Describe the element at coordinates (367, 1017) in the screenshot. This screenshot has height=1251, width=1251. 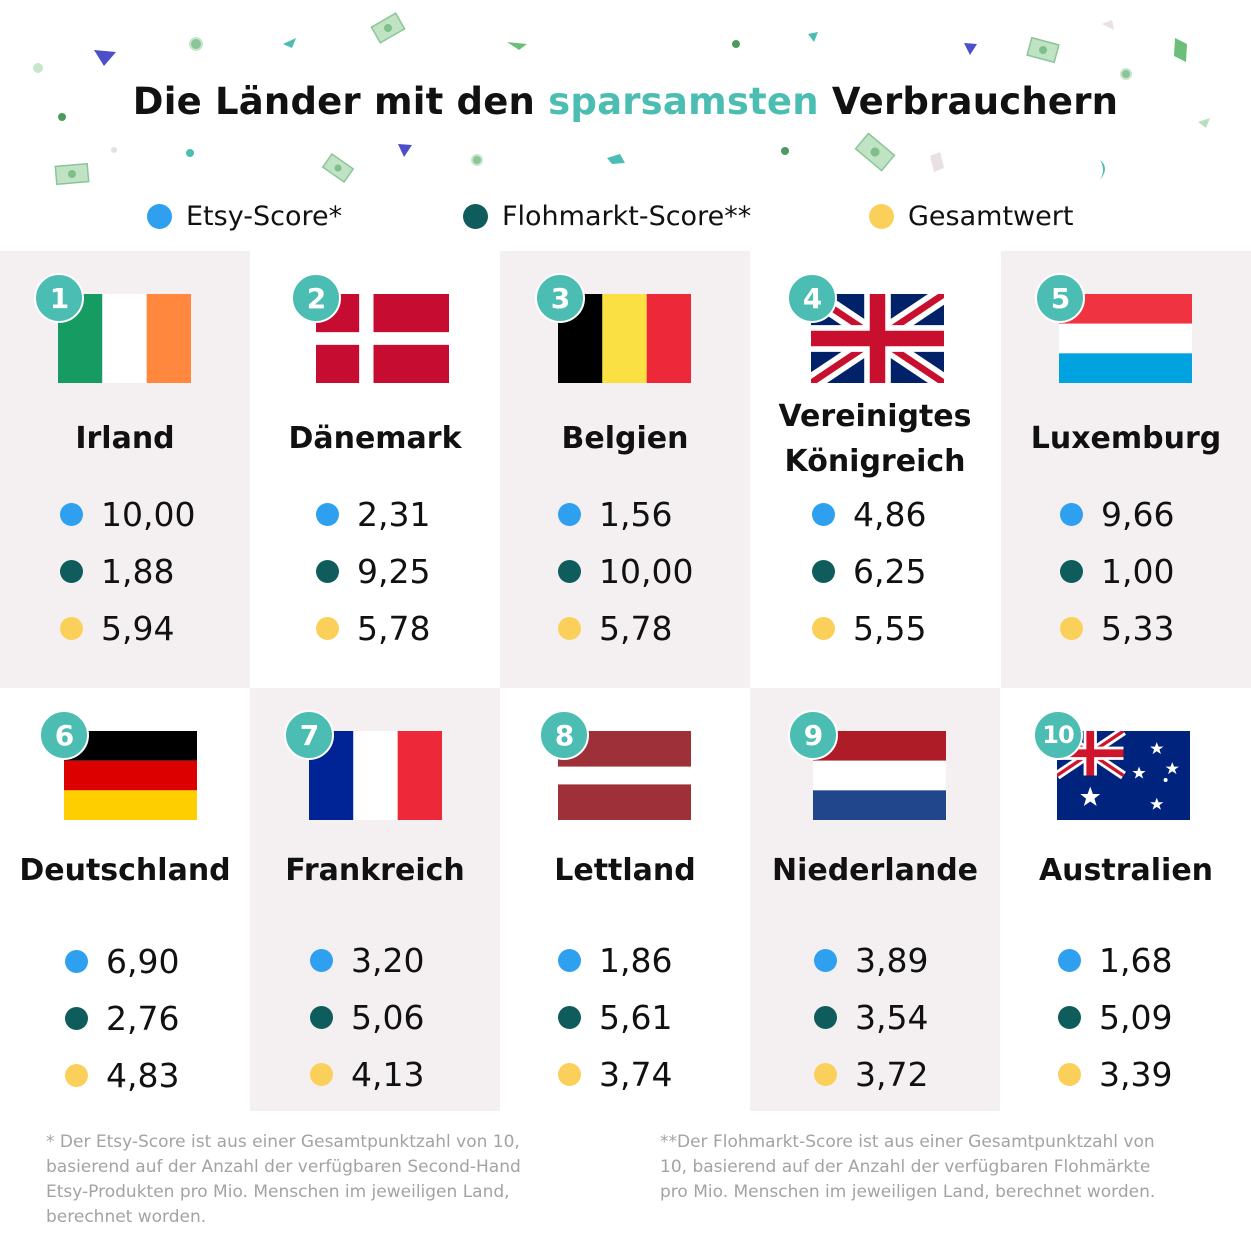
I see `flohmarkt-score: 5,06` at that location.